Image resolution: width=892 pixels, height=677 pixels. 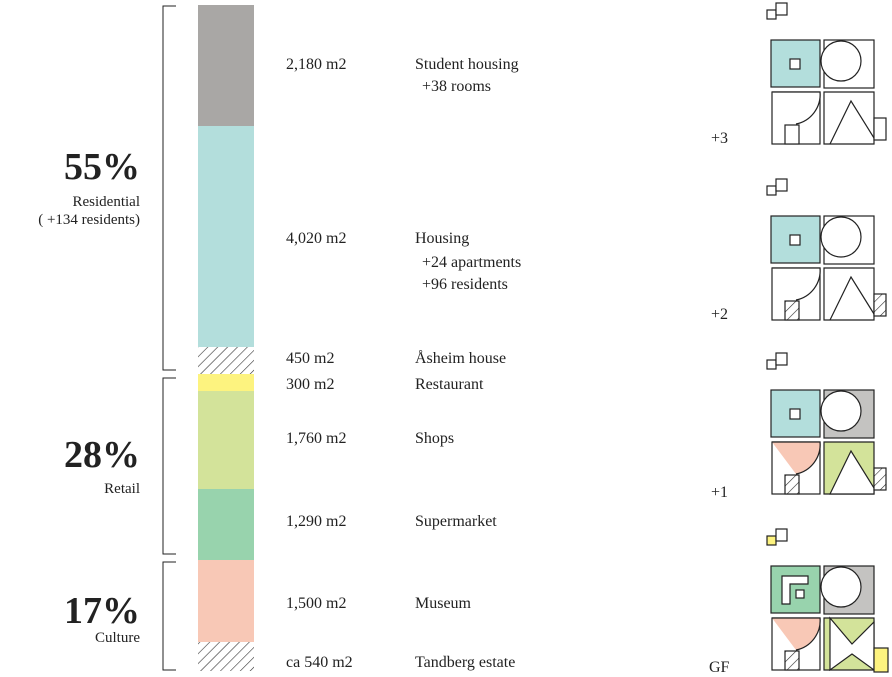 What do you see at coordinates (89, 220) in the screenshot?
I see `residential-sublabel: ( +134 residents)` at bounding box center [89, 220].